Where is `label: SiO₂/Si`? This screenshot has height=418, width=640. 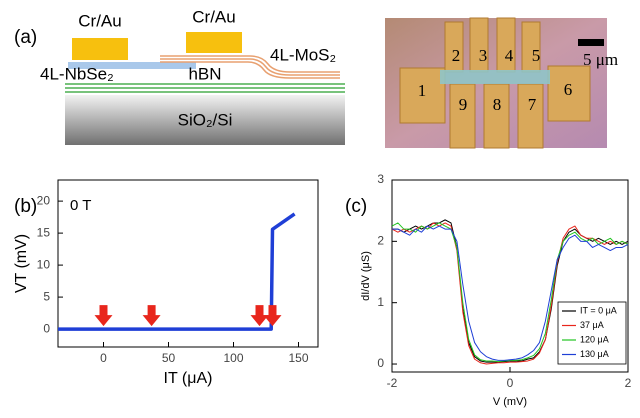 label: SiO₂/Si is located at coordinates (205, 119).